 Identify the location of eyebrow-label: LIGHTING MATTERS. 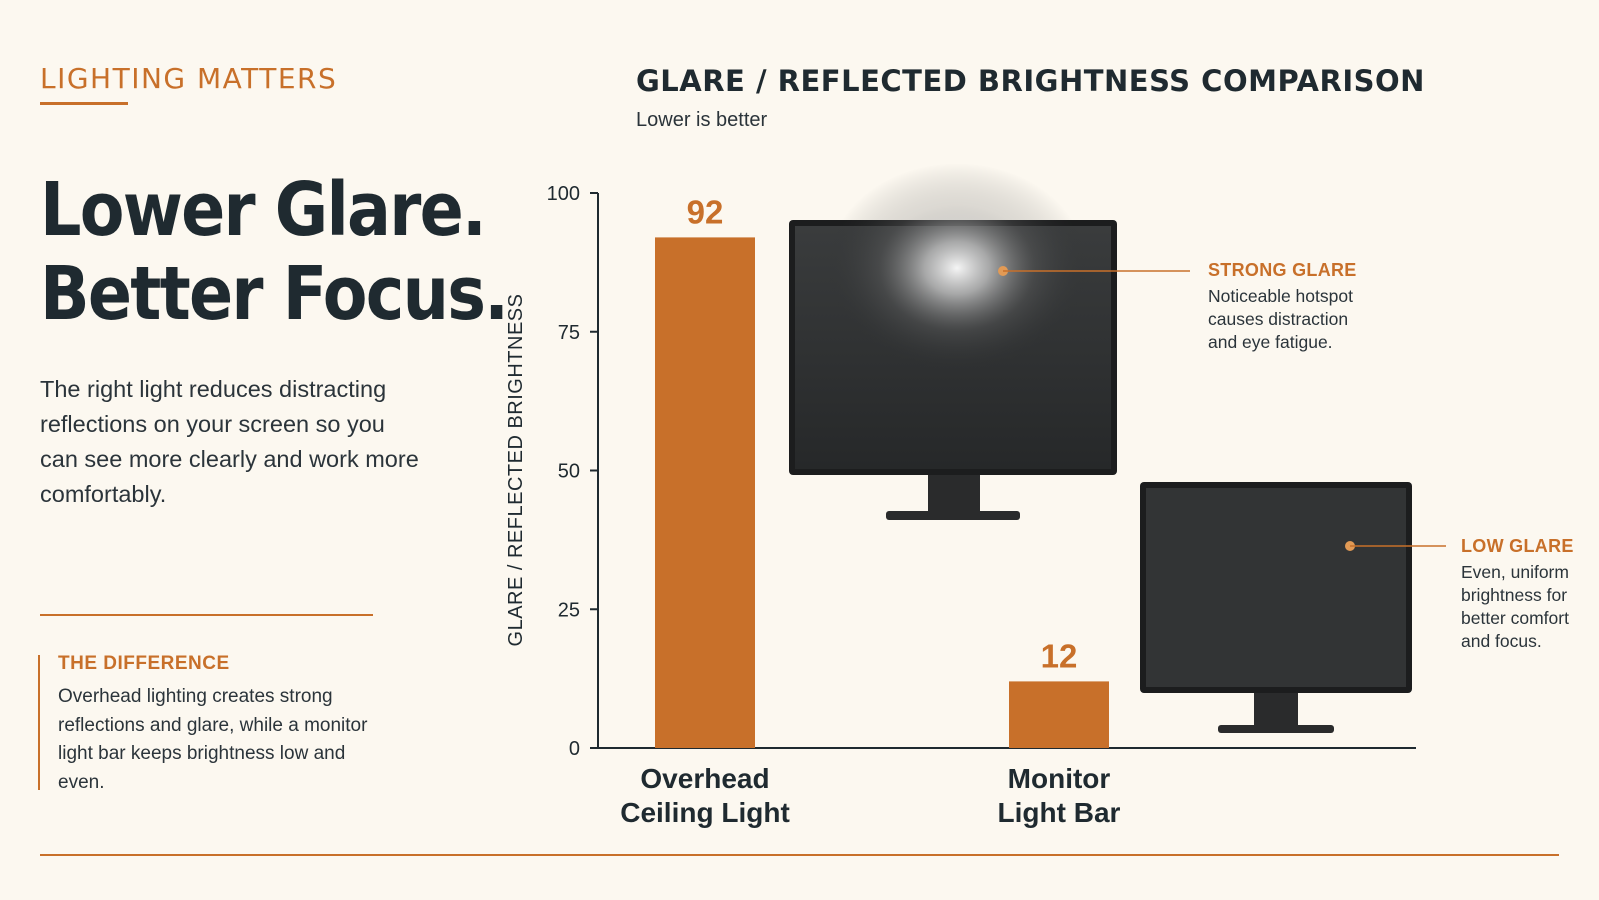
(189, 78).